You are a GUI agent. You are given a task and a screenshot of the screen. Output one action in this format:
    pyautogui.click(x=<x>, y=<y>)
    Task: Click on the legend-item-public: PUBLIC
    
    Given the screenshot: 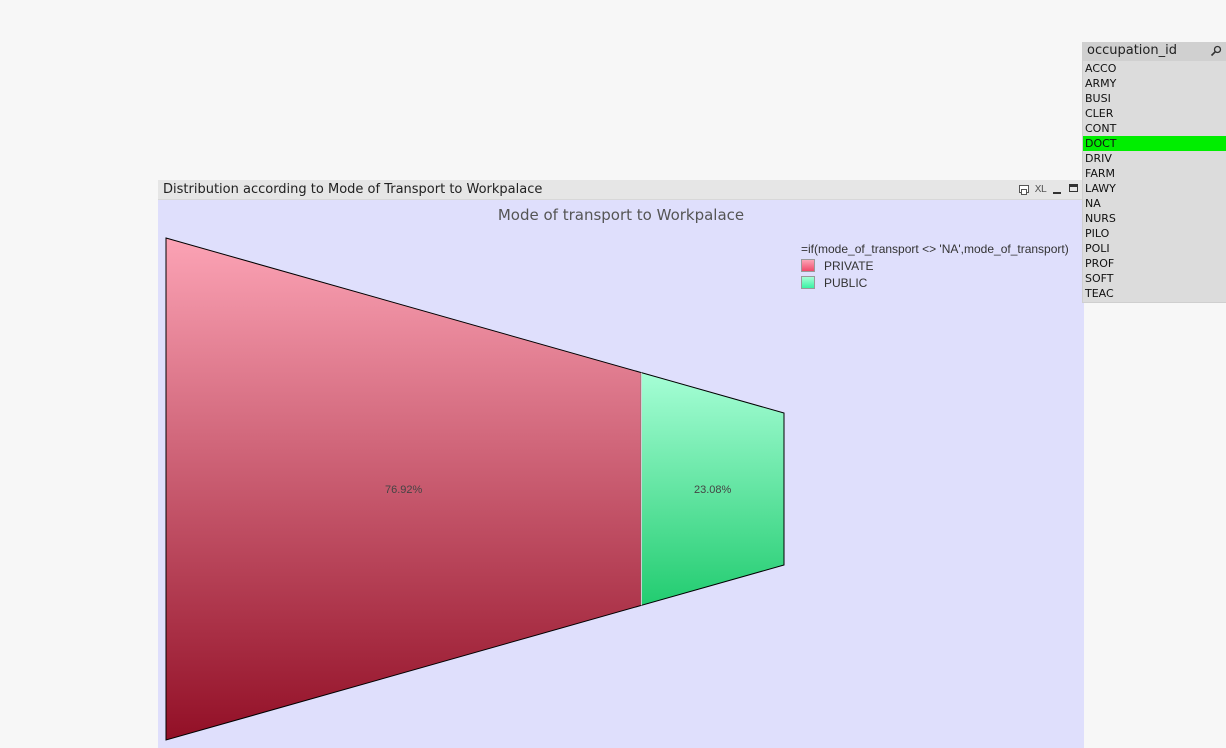 What is the action you would take?
    pyautogui.click(x=941, y=282)
    